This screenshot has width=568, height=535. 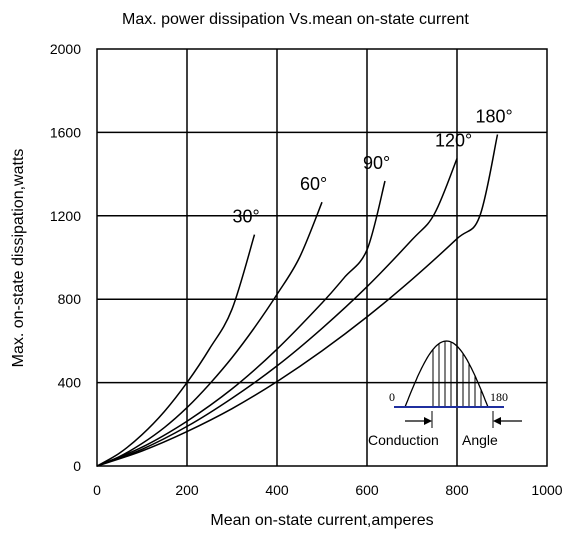 I want to click on inset-right-arrowhead, so click(x=497, y=421).